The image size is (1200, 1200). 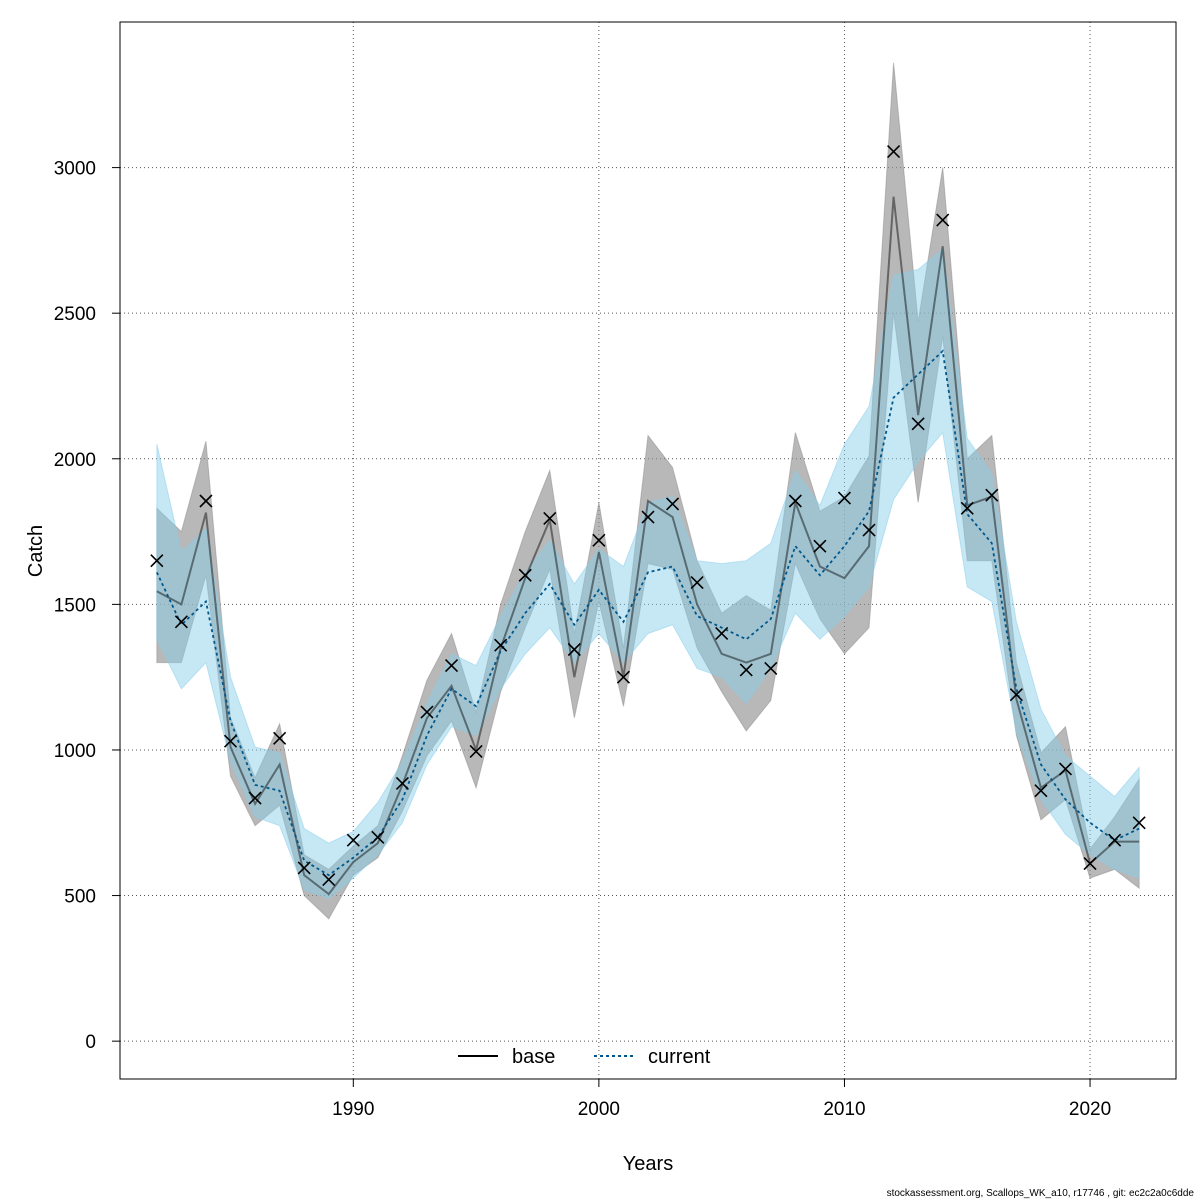 What do you see at coordinates (80, 897) in the screenshot?
I see `y-tick-label: 500` at bounding box center [80, 897].